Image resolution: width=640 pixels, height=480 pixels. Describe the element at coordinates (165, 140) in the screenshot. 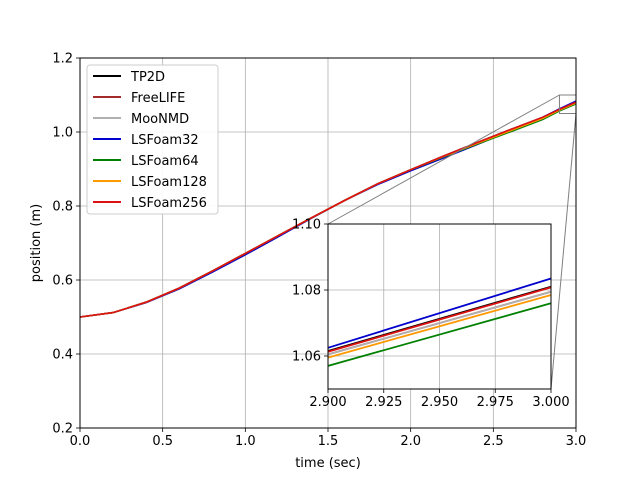

I see `legend-entry-lsfoam32: LSFoam32` at that location.